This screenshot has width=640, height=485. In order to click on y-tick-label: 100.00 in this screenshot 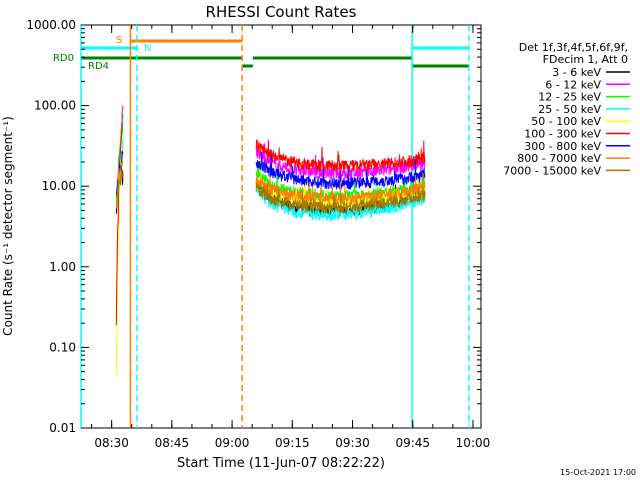, I will do `click(55, 106)`.